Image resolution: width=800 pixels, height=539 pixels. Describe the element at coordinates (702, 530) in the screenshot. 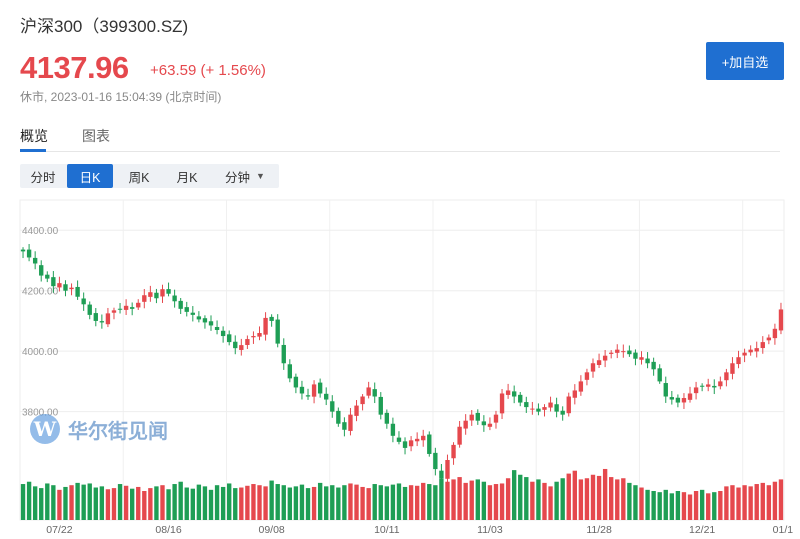

I see `x-tick-label: 12/21` at that location.